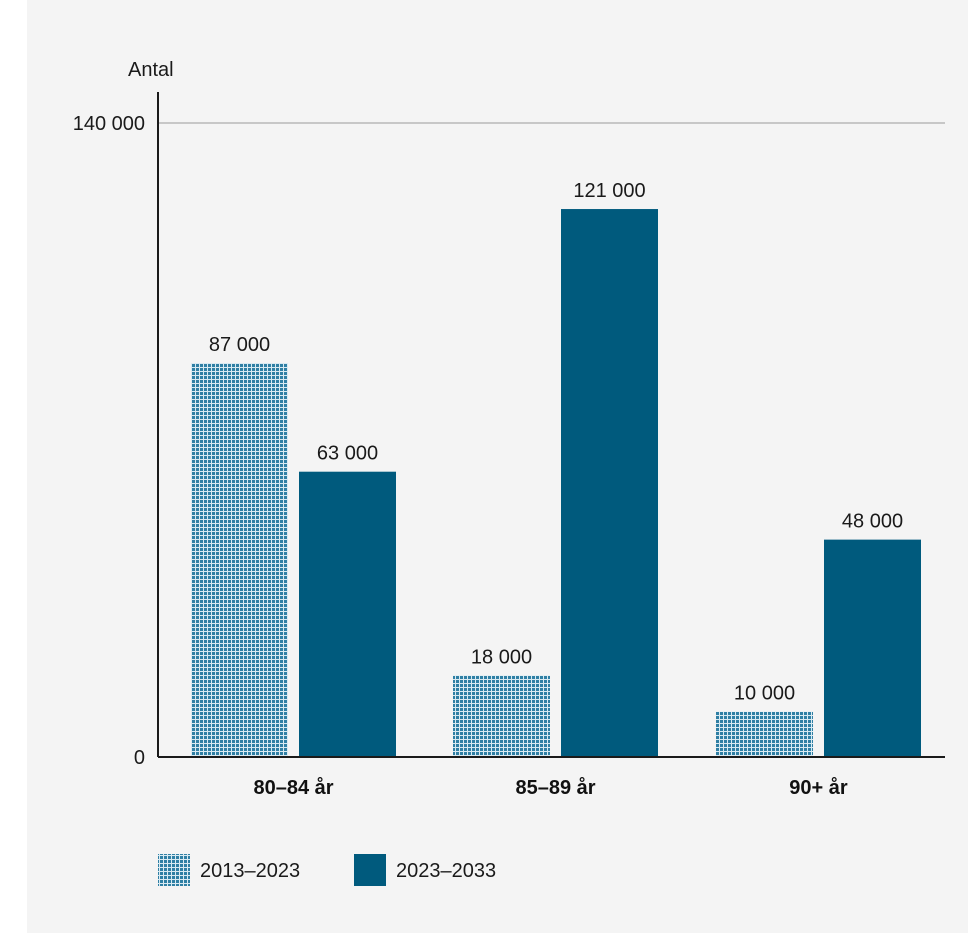 Image resolution: width=968 pixels, height=933 pixels. I want to click on y-tick-label: 0, so click(139, 758).